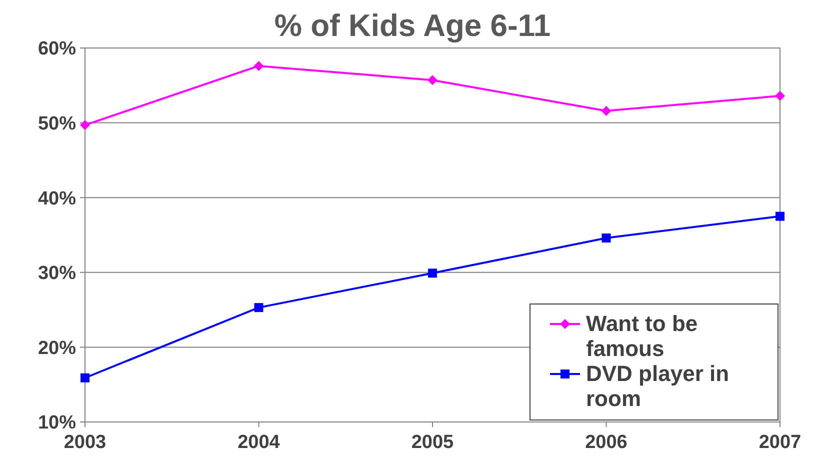  Describe the element at coordinates (57, 123) in the screenshot. I see `y-tick-label: 50%` at that location.